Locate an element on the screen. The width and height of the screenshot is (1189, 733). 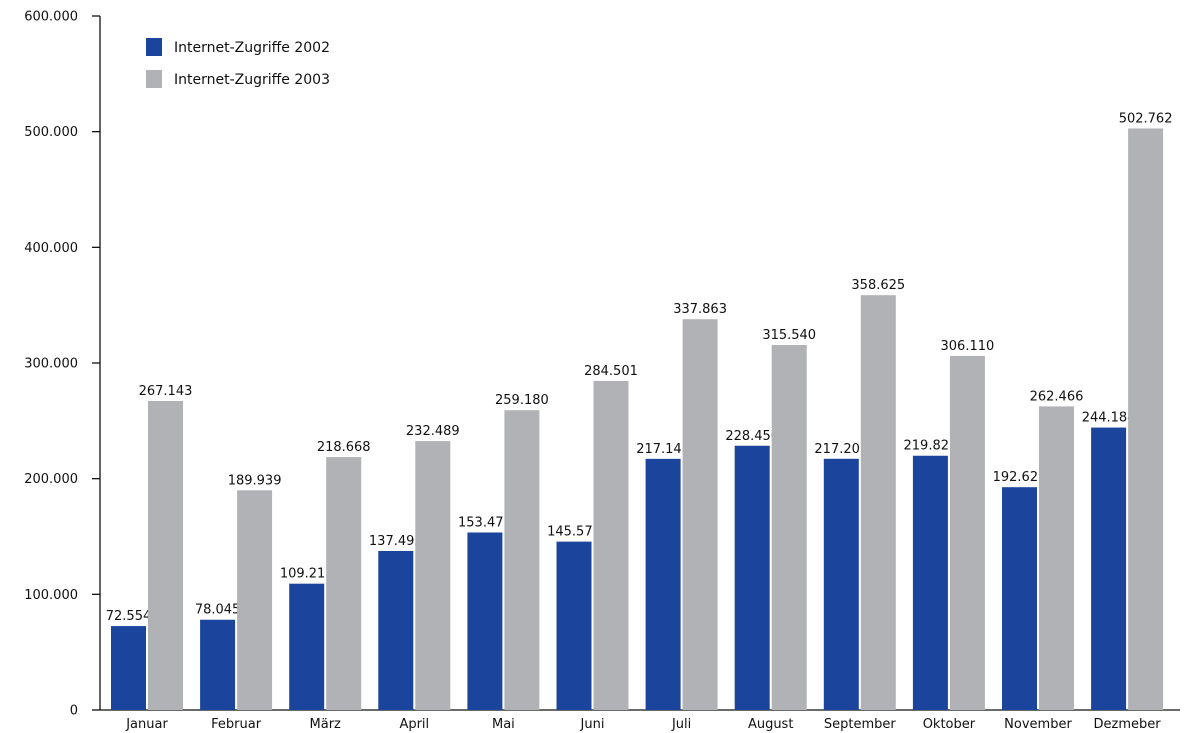
x-tick-label: August is located at coordinates (771, 724).